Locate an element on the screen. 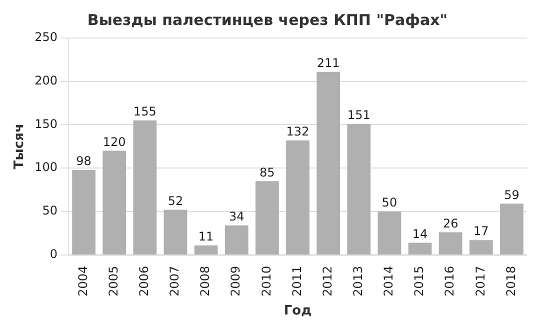  data-label: 26 is located at coordinates (450, 223).